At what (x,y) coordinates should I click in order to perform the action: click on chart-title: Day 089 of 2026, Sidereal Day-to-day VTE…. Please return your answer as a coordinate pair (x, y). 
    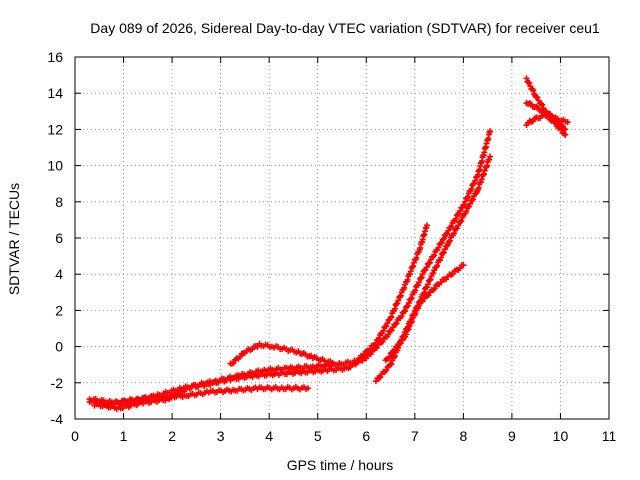
    Looking at the image, I should click on (345, 28).